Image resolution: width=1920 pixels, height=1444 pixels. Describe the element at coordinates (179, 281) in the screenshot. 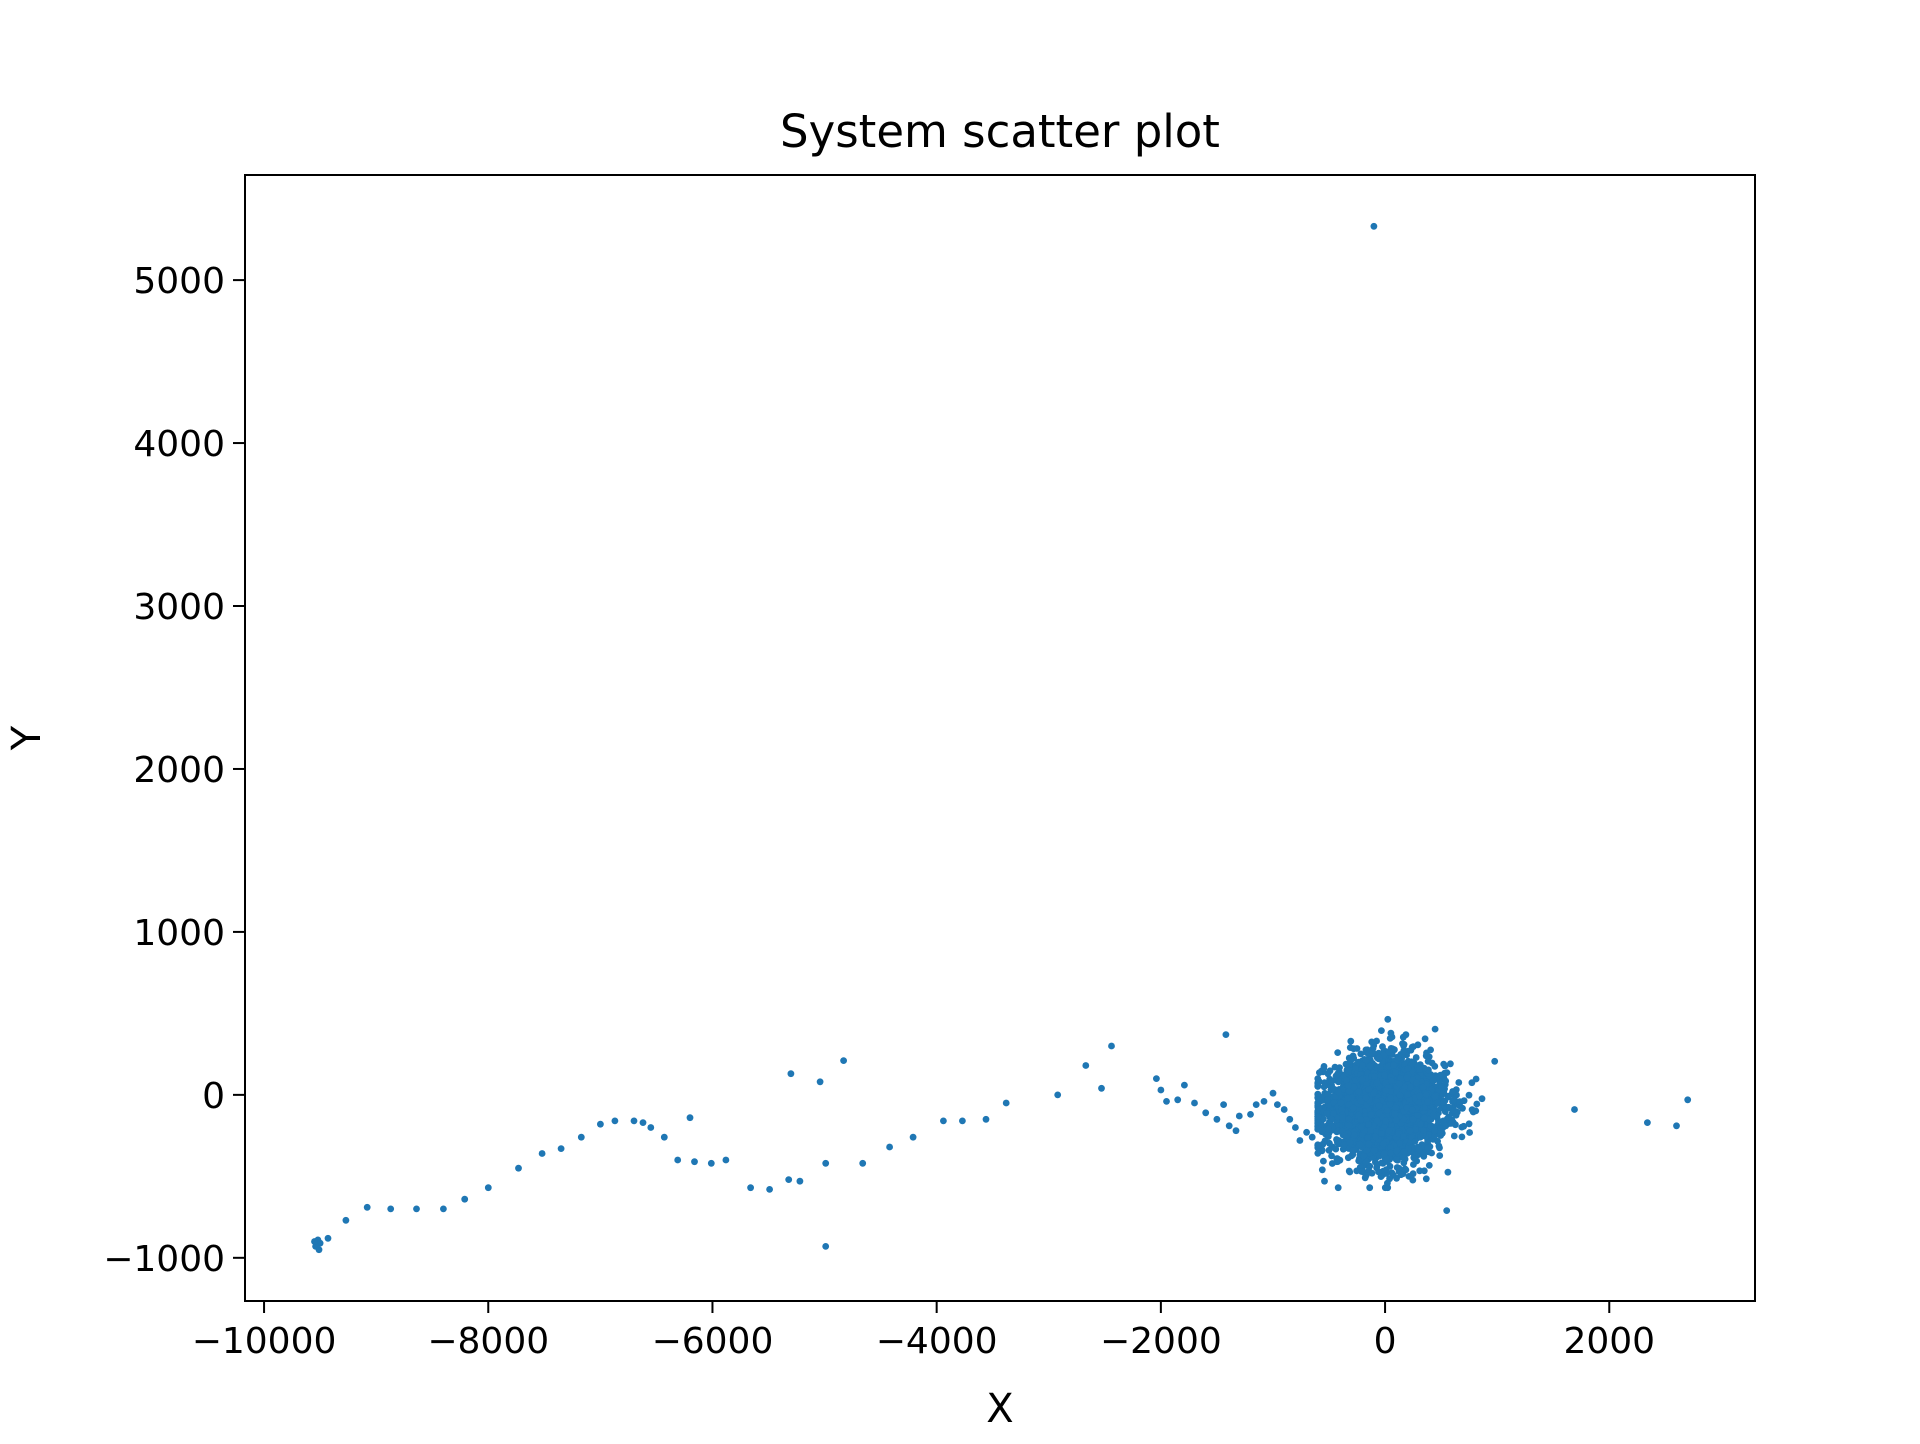

I see `y-tick-label: 5000` at that location.